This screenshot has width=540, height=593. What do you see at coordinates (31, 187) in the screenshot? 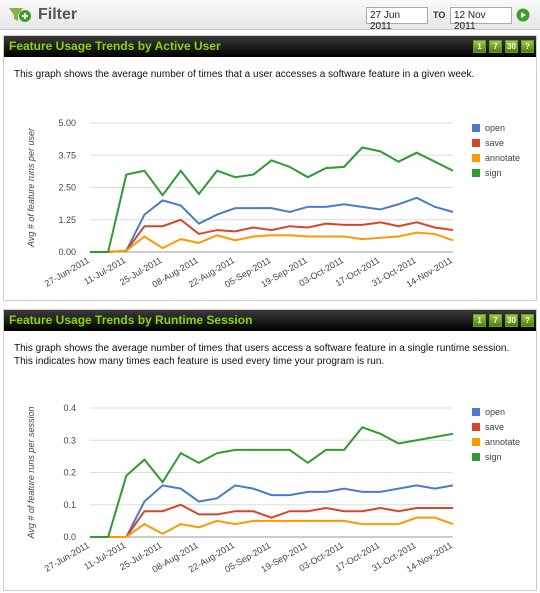
I see `y-axis-title: Avg # of feature runs per user` at bounding box center [31, 187].